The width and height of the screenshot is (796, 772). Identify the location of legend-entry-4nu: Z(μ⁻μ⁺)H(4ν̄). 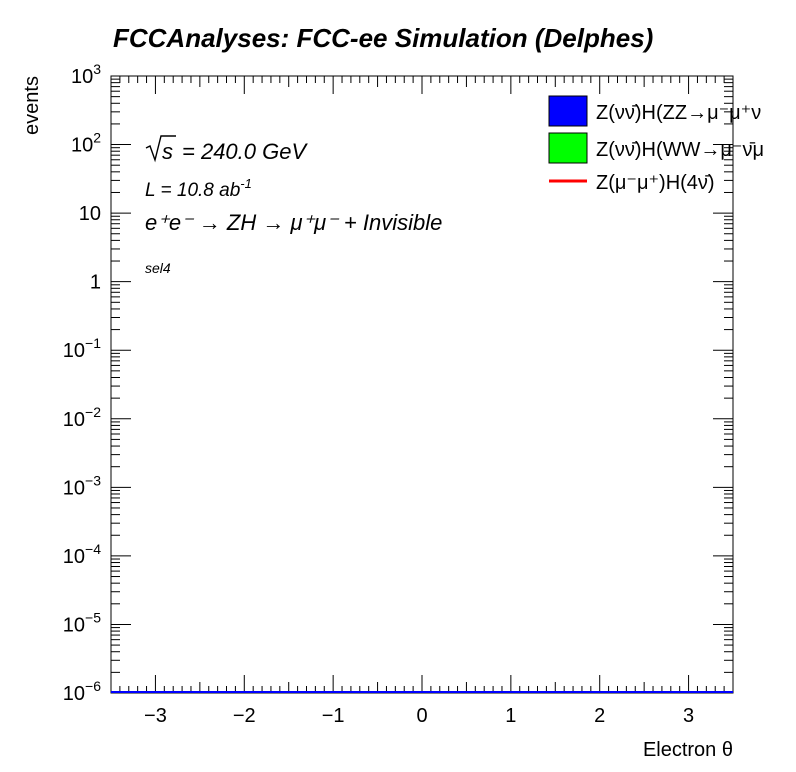
(632, 183).